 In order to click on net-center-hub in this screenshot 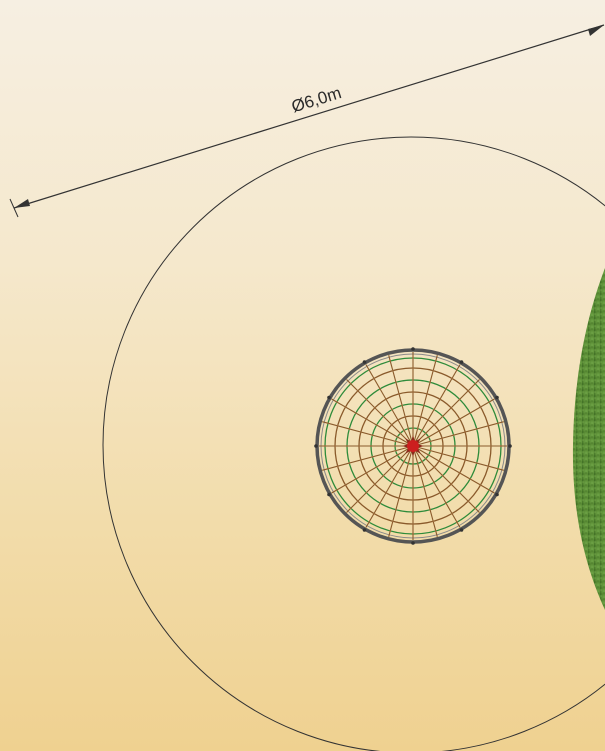, I will do `click(413, 446)`.